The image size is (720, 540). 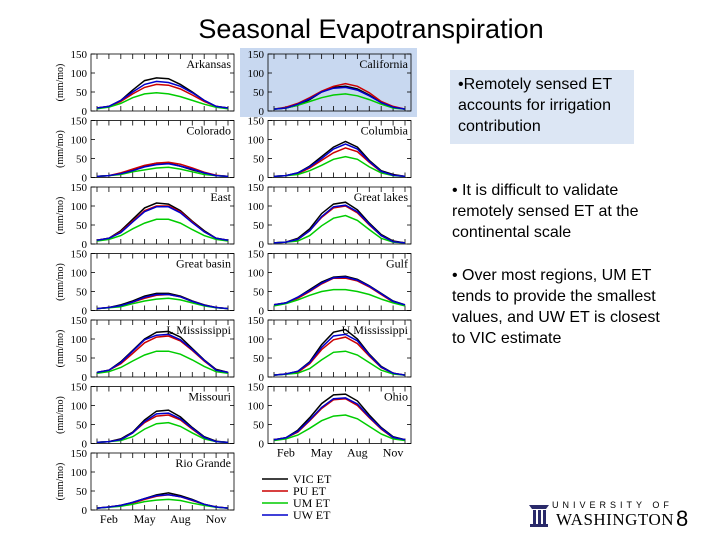 What do you see at coordinates (393, 453) in the screenshot?
I see `x-tick-label: Nov` at bounding box center [393, 453].